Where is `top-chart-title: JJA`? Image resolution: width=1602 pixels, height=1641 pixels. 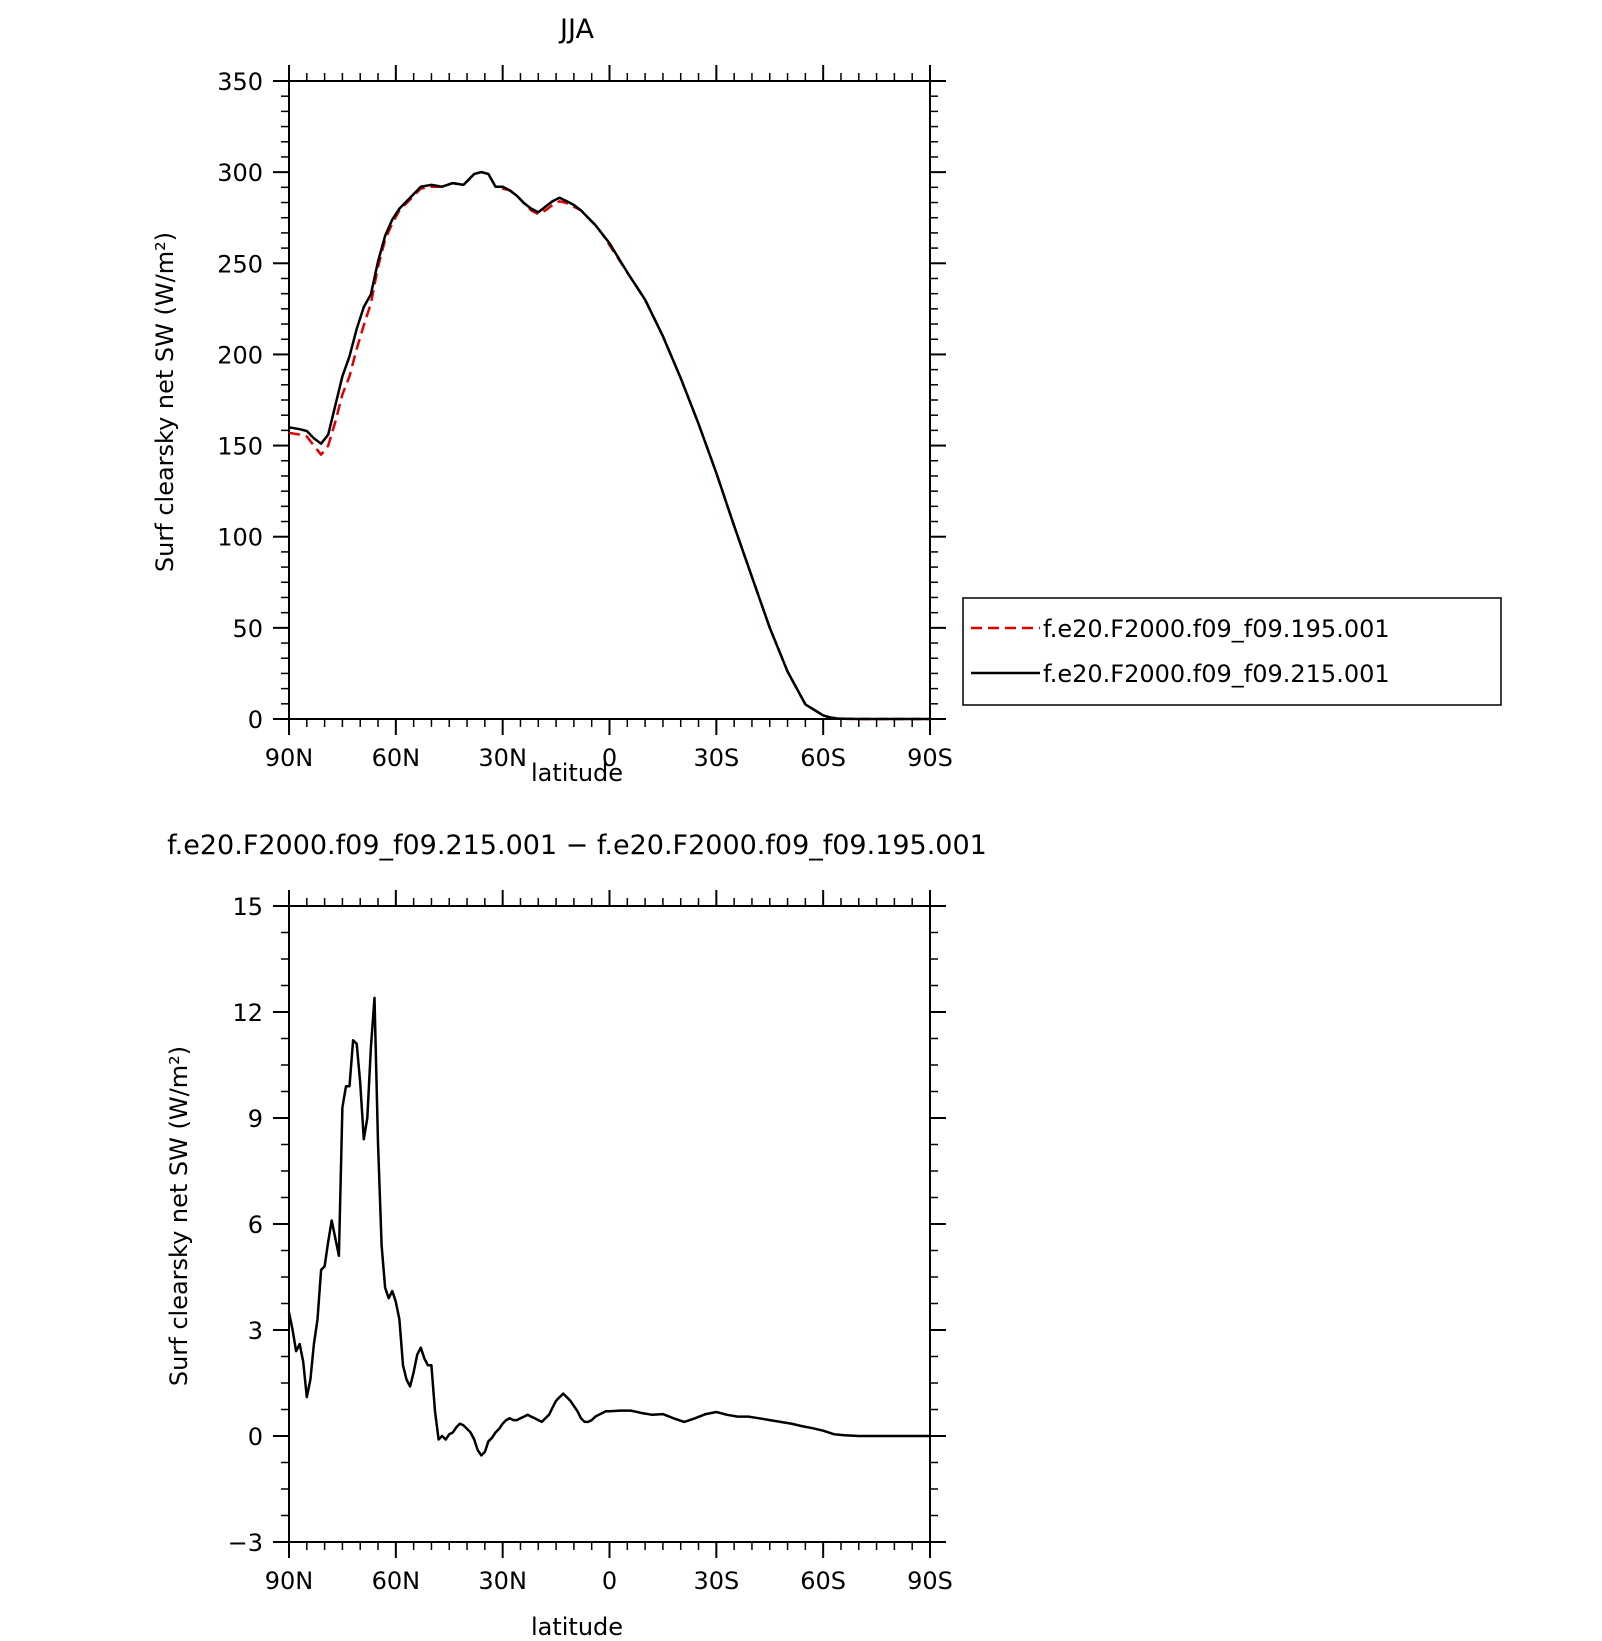
top-chart-title: JJA is located at coordinates (576, 29).